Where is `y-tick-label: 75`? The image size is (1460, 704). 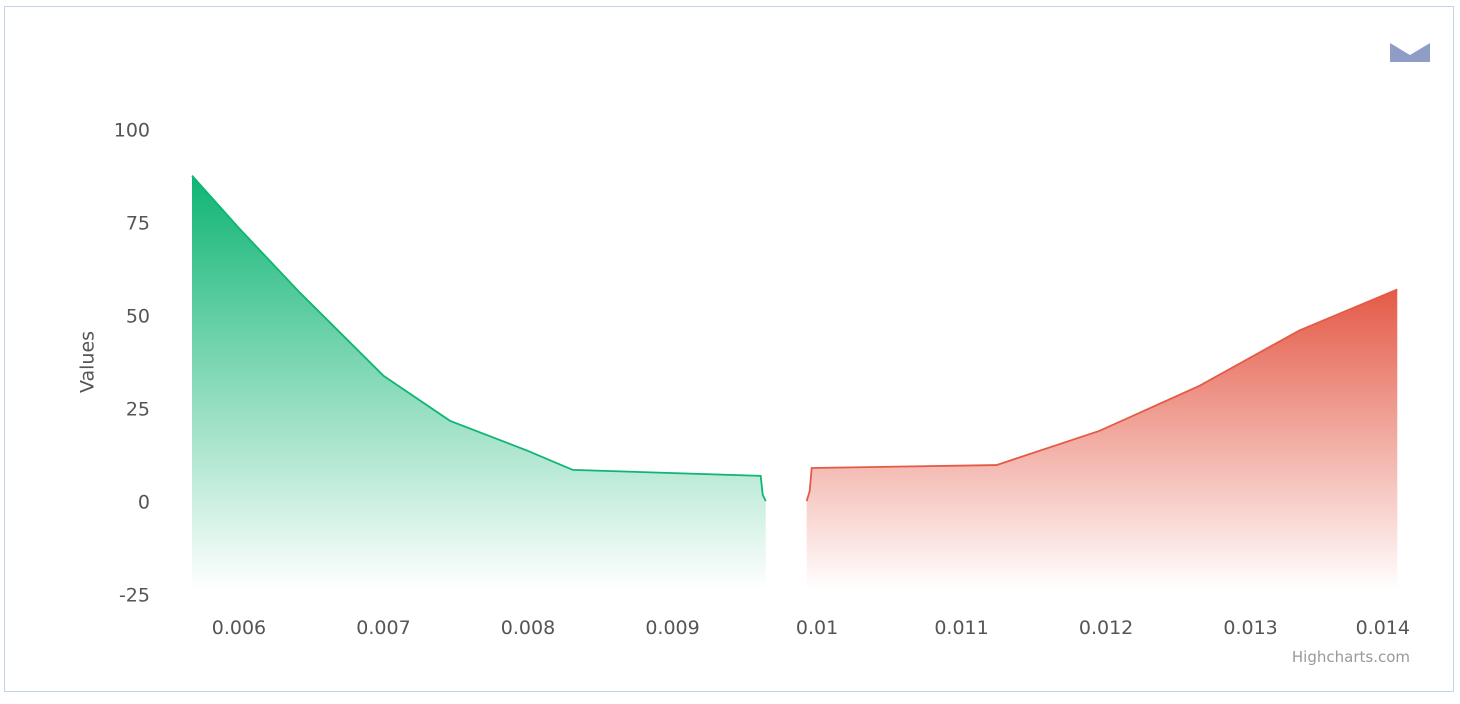
y-tick-label: 75 is located at coordinates (138, 224).